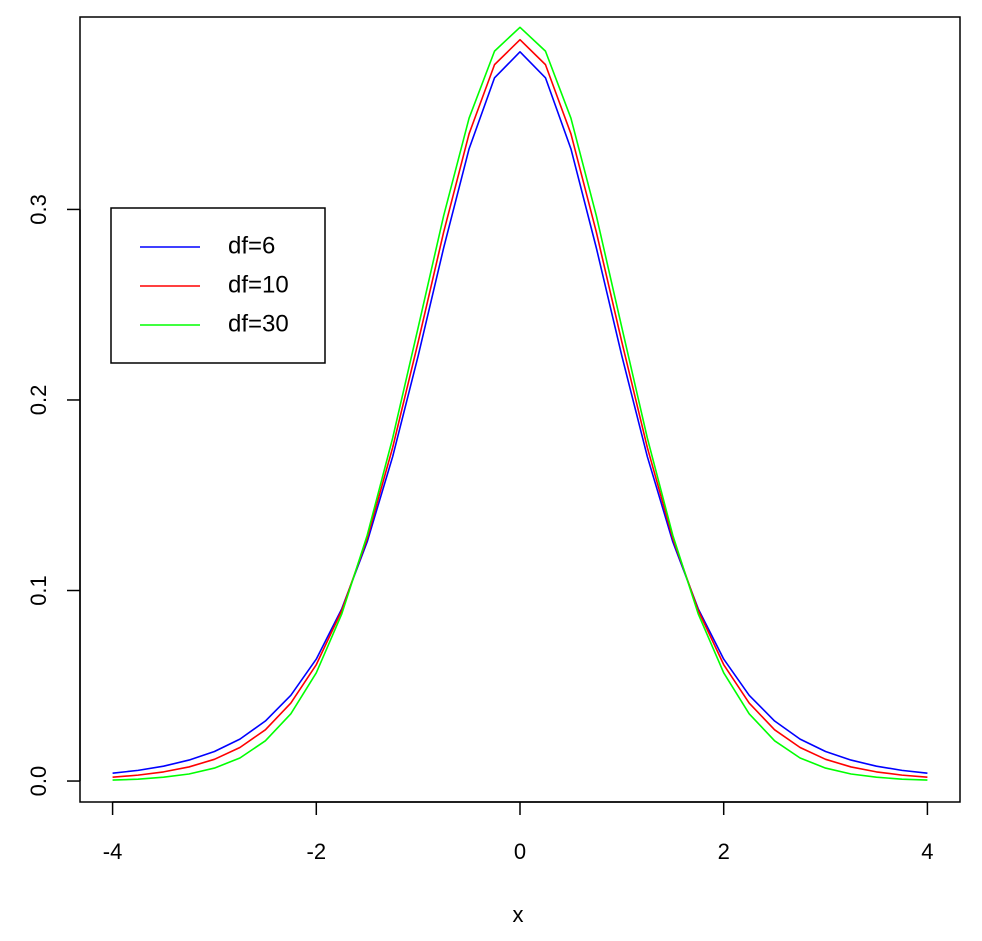 This screenshot has height=941, width=982. I want to click on x-tick-label: 4, so click(927, 851).